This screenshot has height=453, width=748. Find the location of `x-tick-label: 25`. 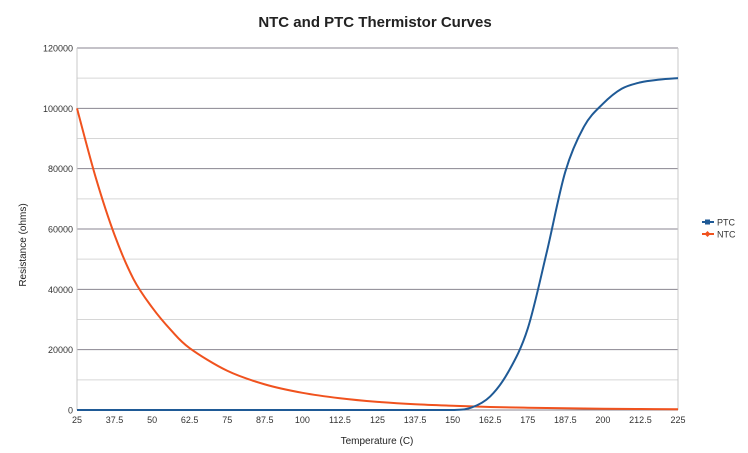

x-tick-label: 25 is located at coordinates (77, 420).